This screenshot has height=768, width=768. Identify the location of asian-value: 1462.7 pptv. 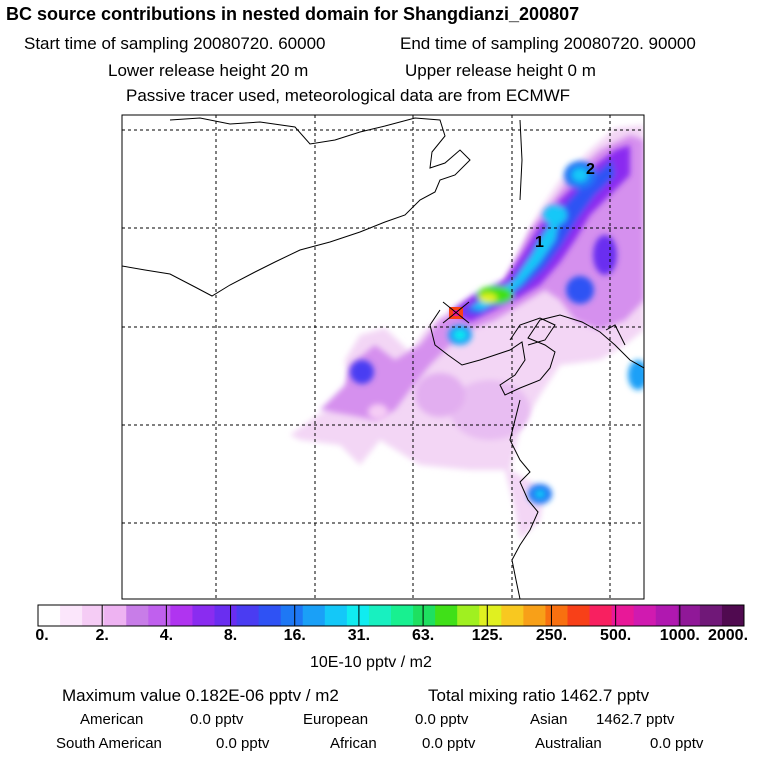
(635, 719).